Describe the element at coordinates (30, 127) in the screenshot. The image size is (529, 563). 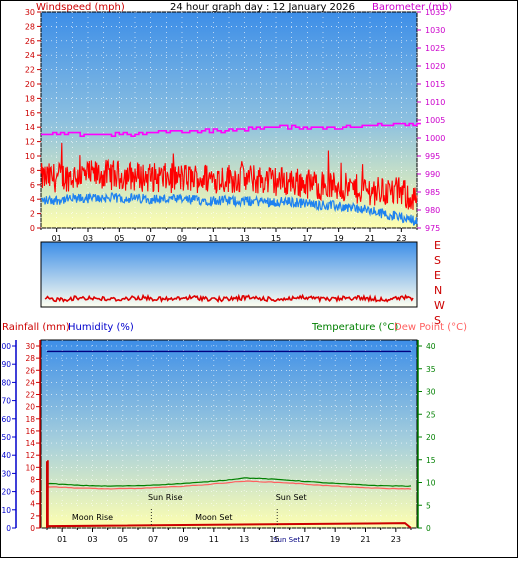
I see `windspeed-tick-label-7: 14` at that location.